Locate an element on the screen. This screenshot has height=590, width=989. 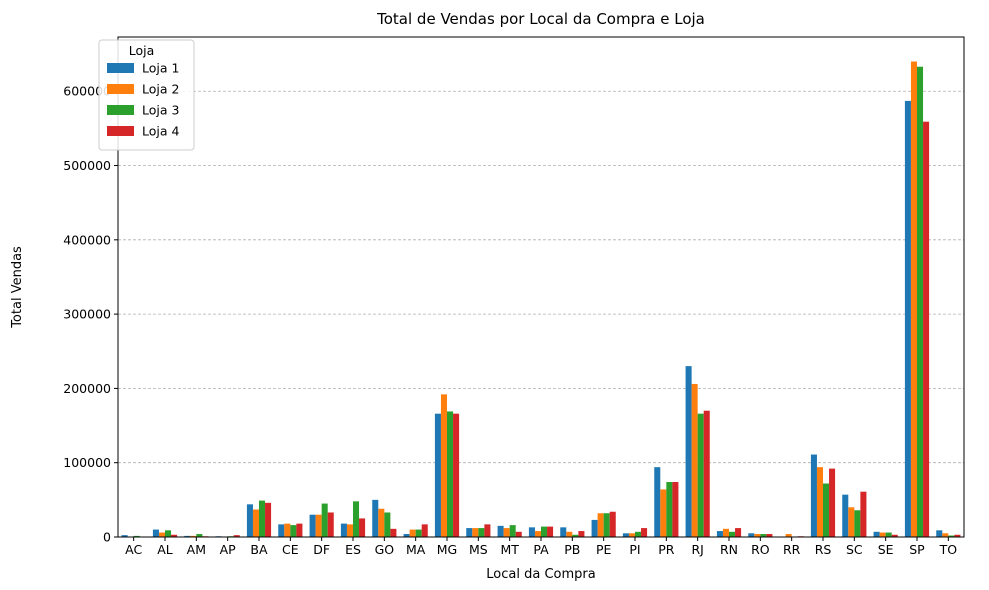
bar-loja-1-ro is located at coordinates (751, 535).